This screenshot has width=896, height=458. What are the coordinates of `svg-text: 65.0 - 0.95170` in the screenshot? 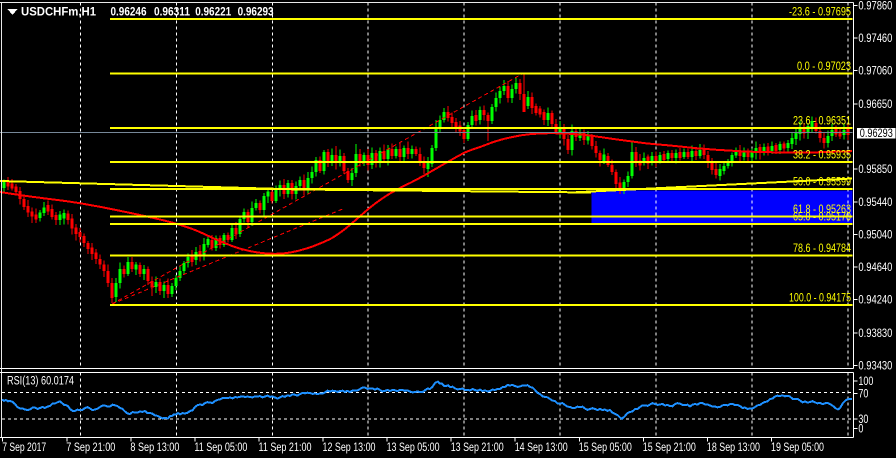 It's located at (822, 218).